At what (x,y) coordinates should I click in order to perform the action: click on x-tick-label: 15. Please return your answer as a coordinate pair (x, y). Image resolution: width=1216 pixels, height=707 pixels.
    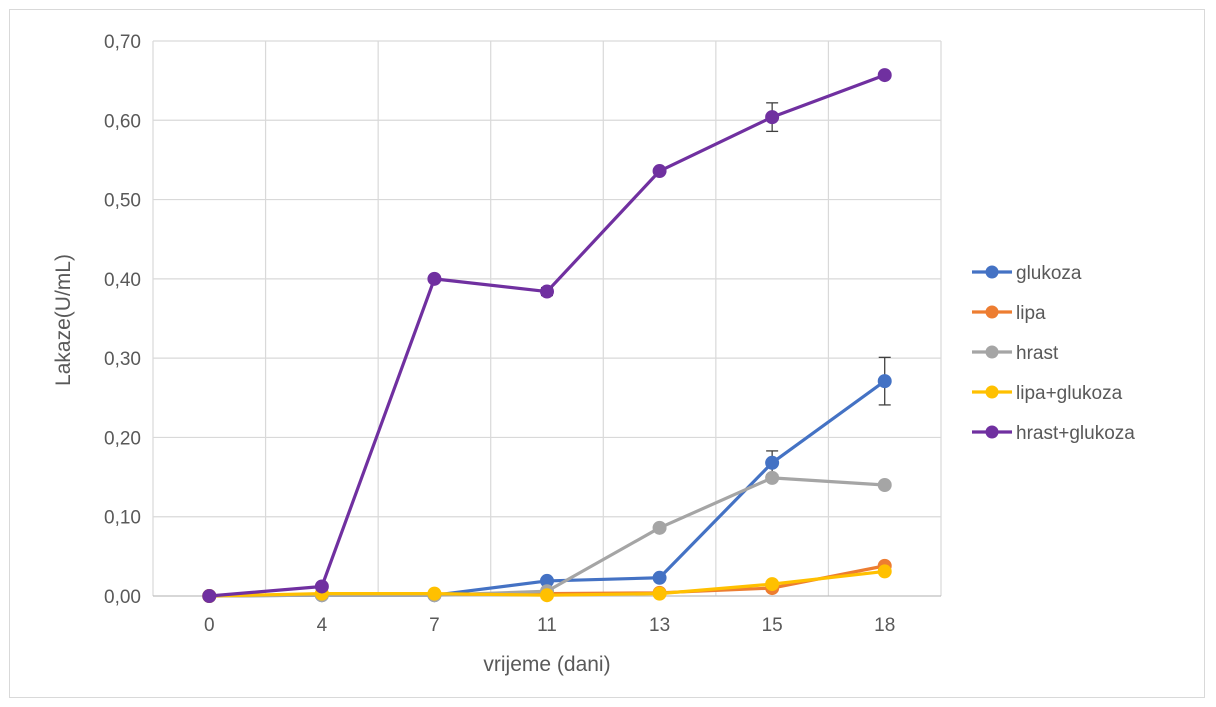
    Looking at the image, I should click on (772, 625).